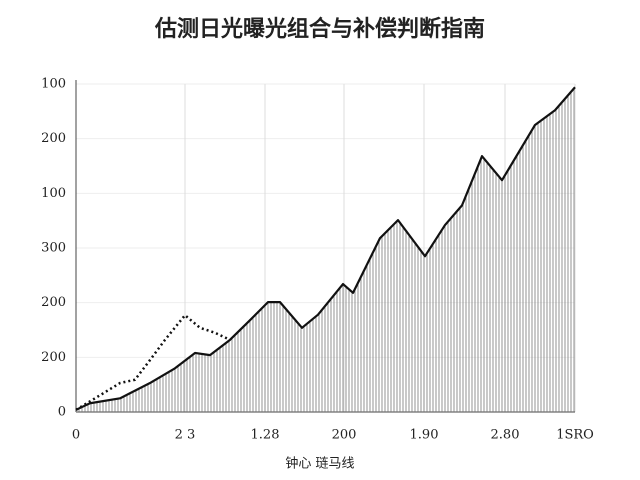  Describe the element at coordinates (76, 435) in the screenshot. I see `x-tick-label: 0` at that location.